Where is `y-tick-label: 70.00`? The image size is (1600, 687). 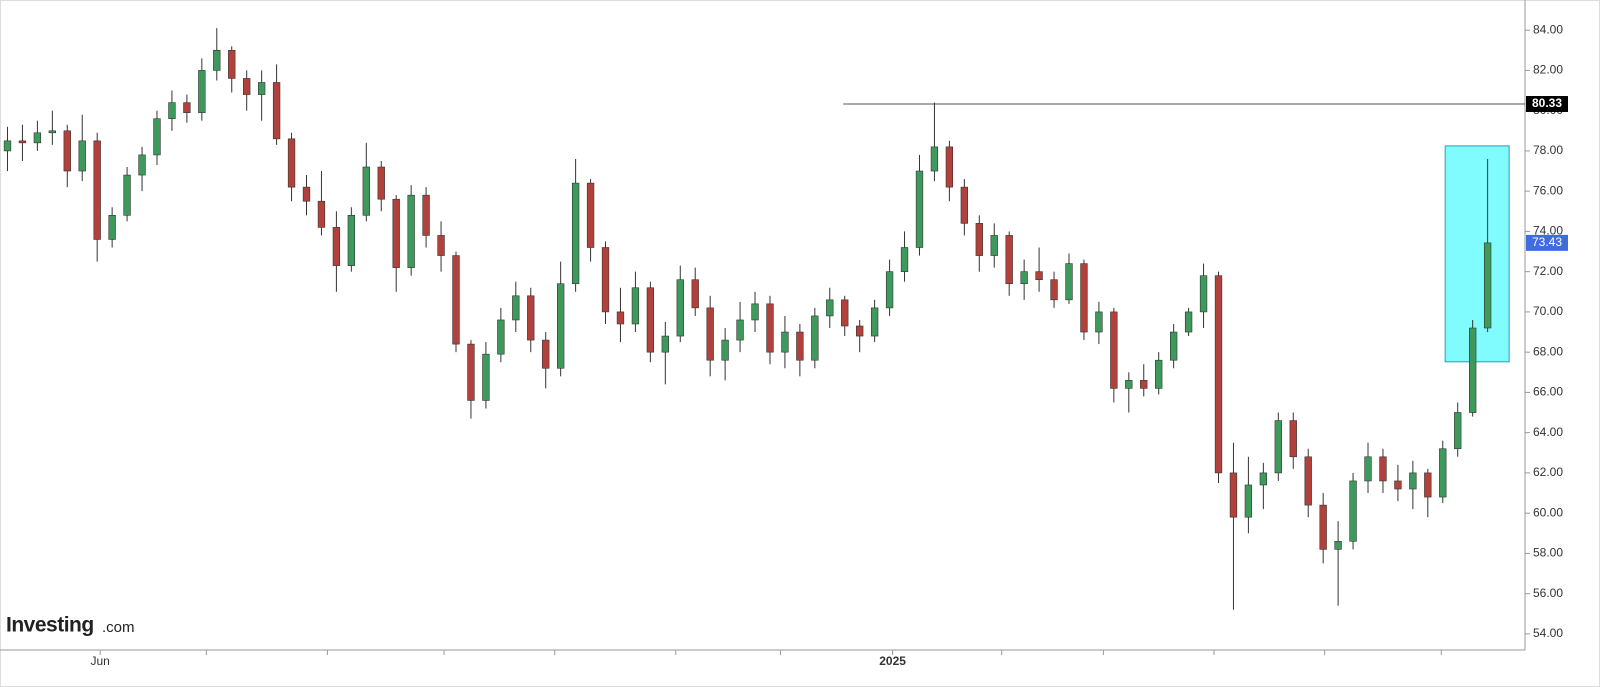 y-tick-label: 70.00 is located at coordinates (1548, 311).